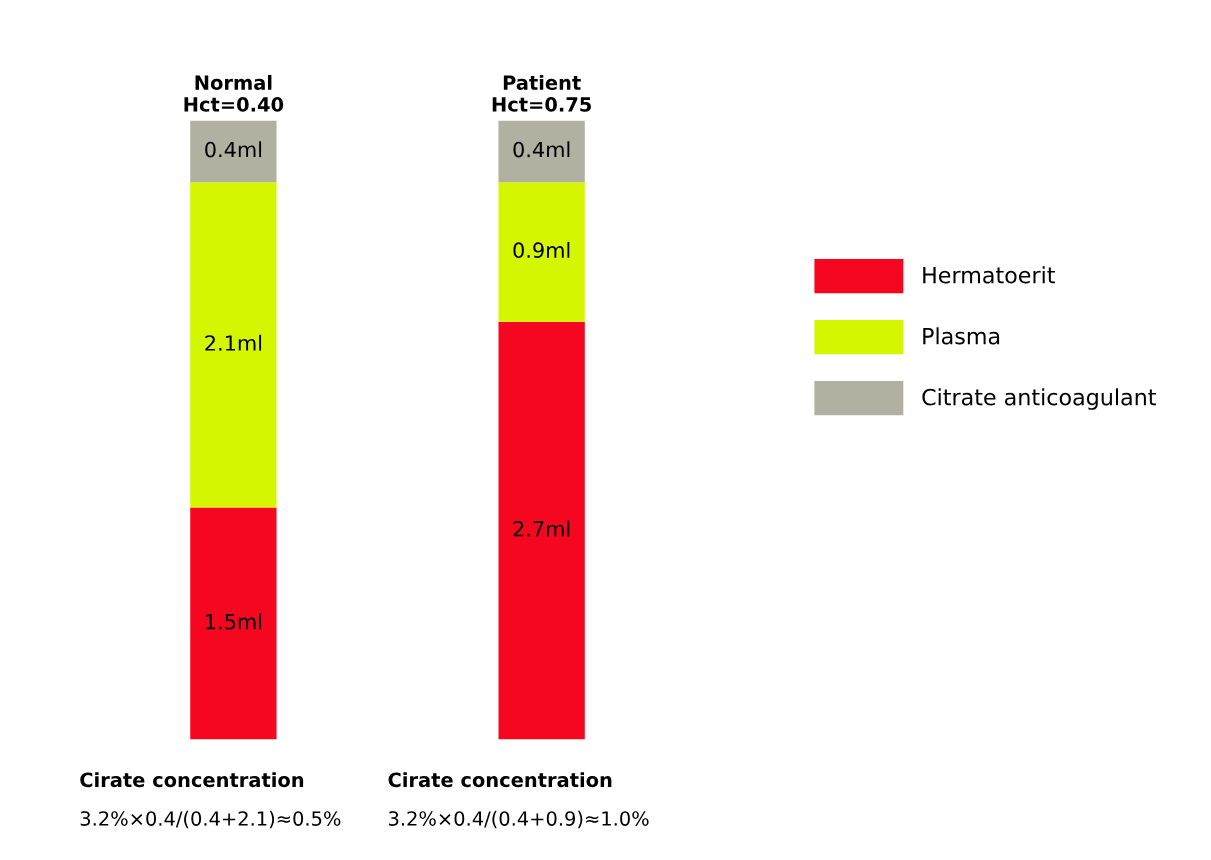 This screenshot has width=1211, height=860. What do you see at coordinates (1039, 399) in the screenshot?
I see `legend-label: Citrate anticoagulant` at bounding box center [1039, 399].